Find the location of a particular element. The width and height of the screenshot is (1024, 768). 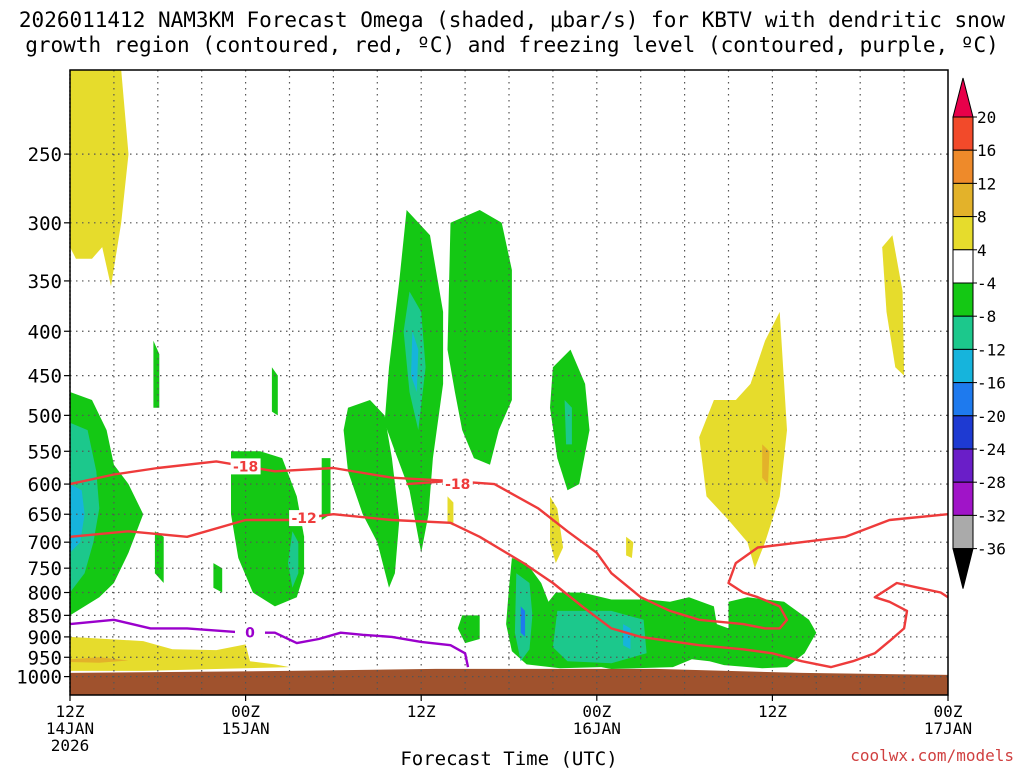

colorbar-label--8: -8 is located at coordinates (986, 316).